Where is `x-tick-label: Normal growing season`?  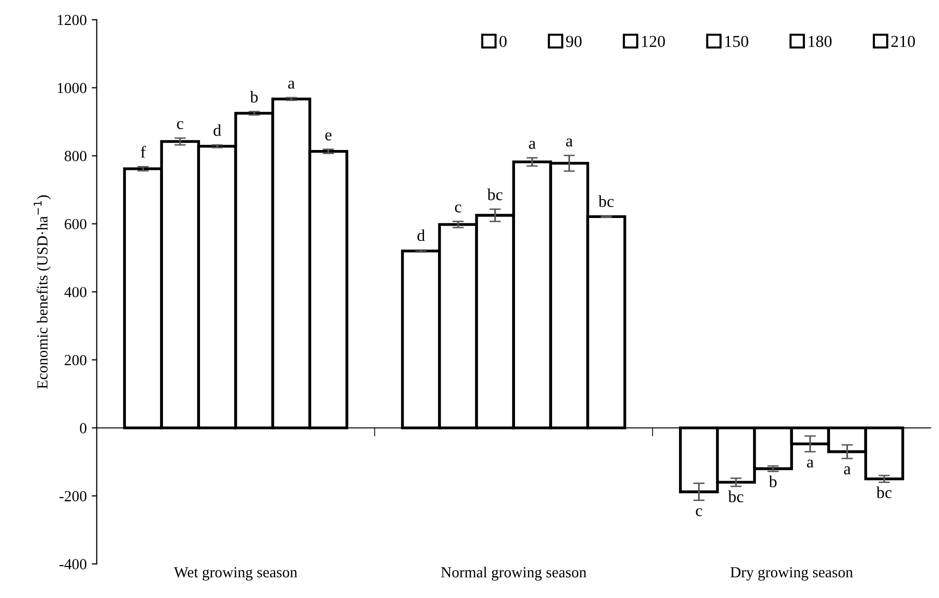 x-tick-label: Normal growing season is located at coordinates (513, 573).